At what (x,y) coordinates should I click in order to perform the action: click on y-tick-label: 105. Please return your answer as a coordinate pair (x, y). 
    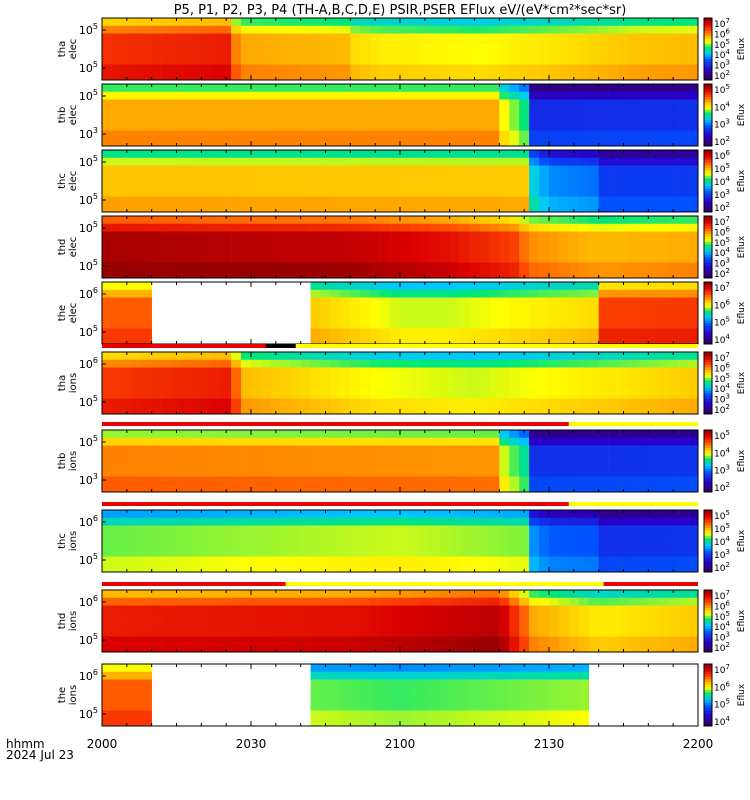
    Looking at the image, I should click on (88, 199).